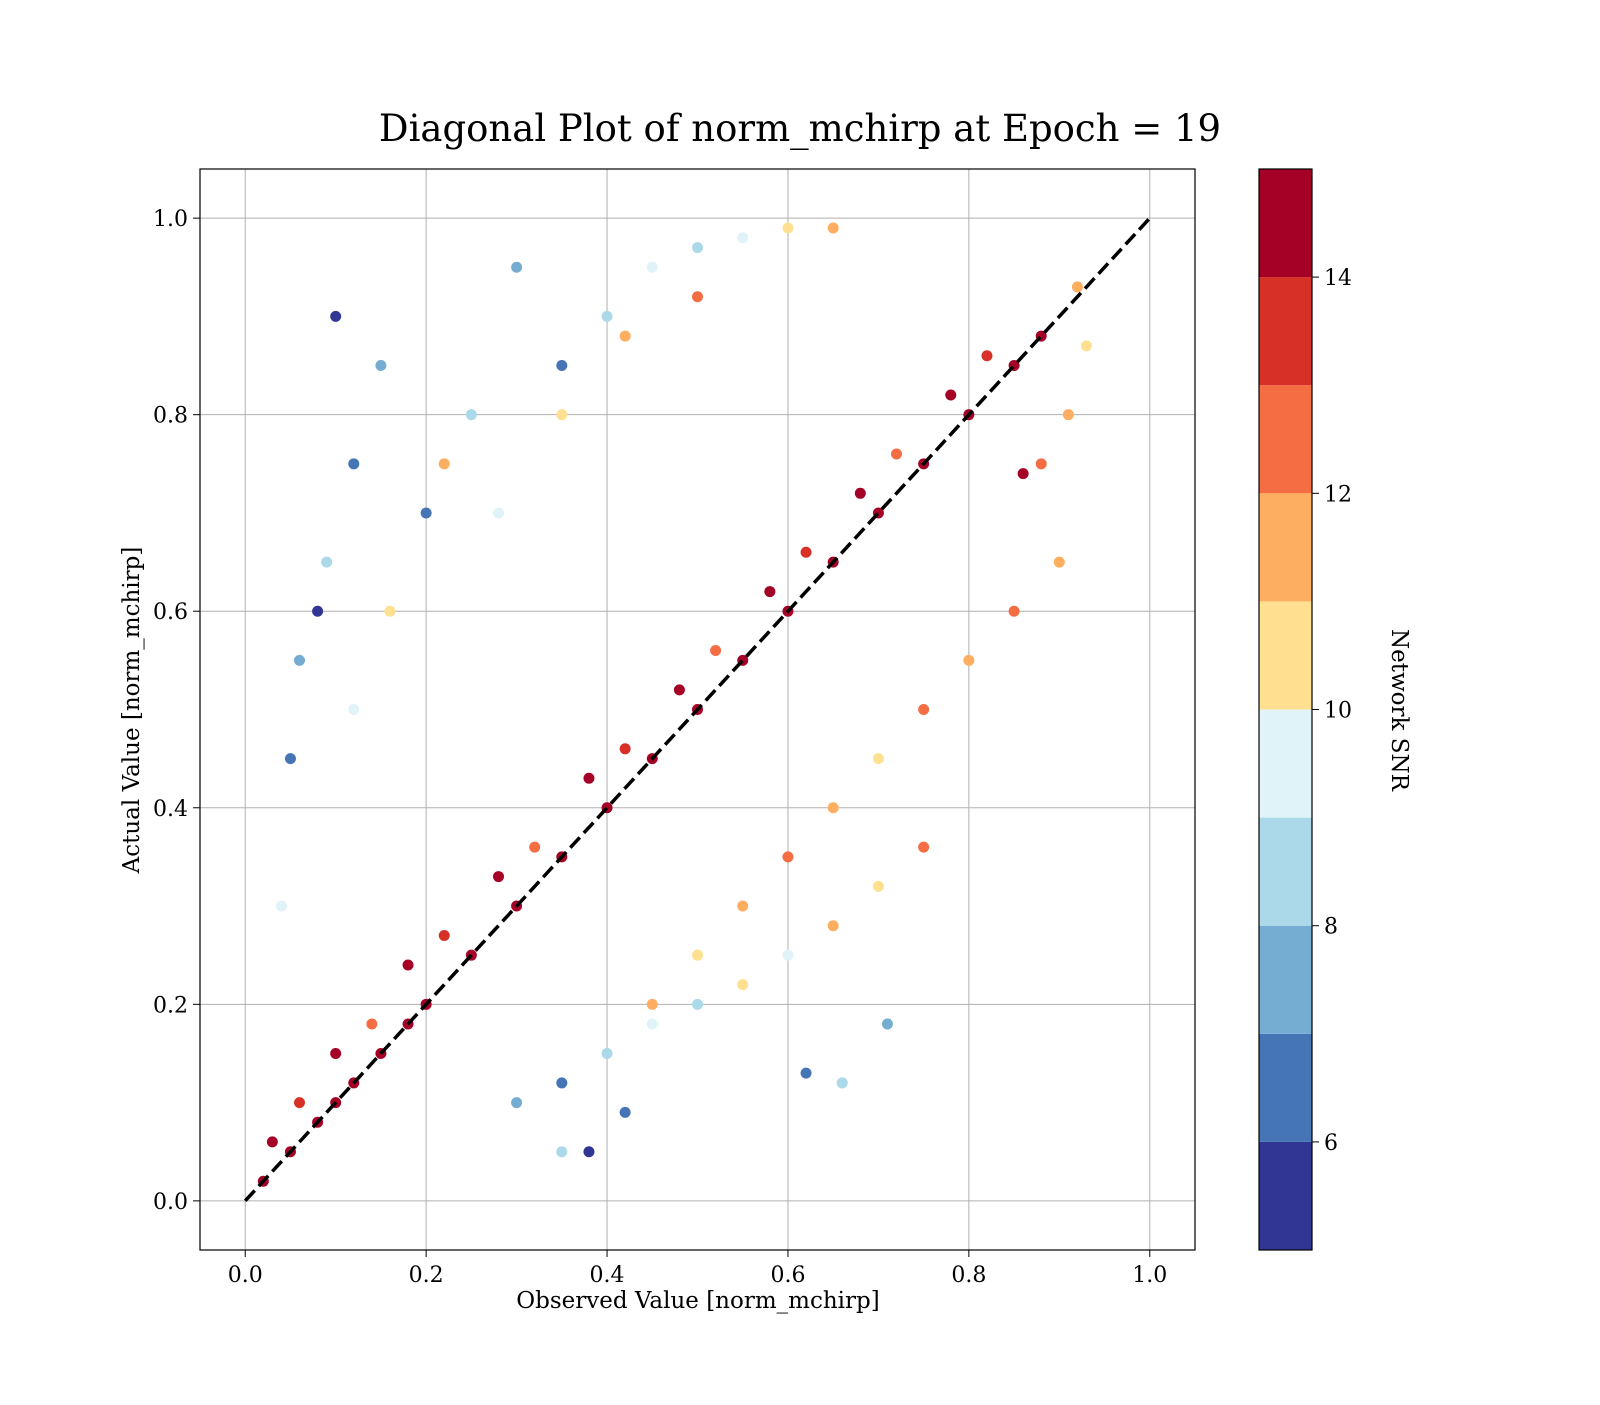 The height and width of the screenshot is (1405, 1600). I want to click on colorbar-tick-label: 10, so click(1338, 711).